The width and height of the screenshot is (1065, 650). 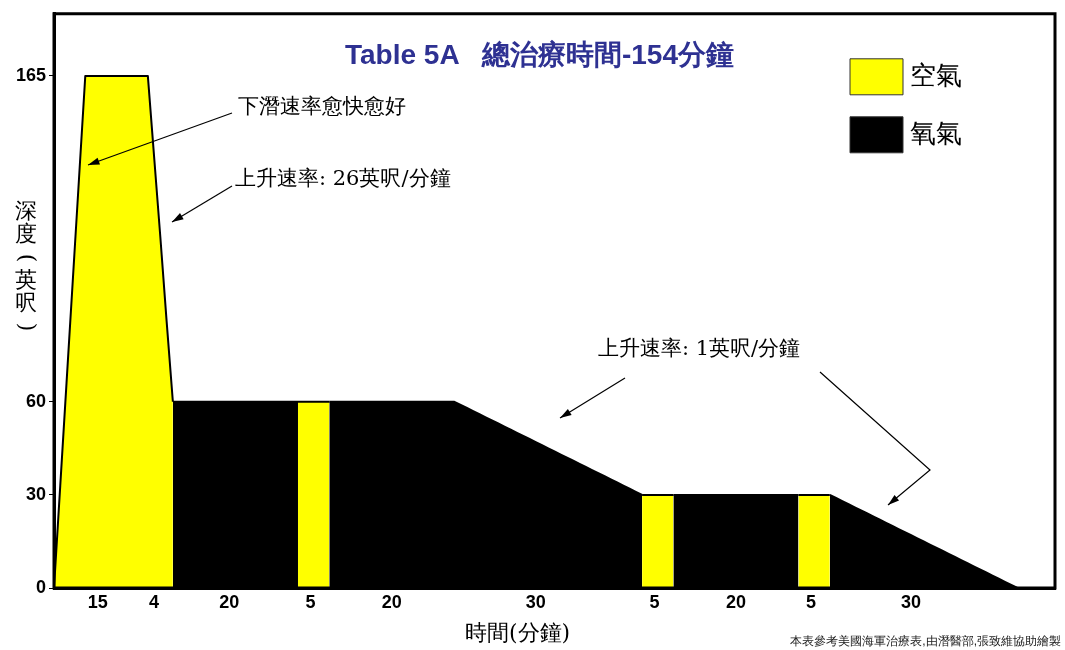 What do you see at coordinates (539, 54) in the screenshot?
I see `text: Table 5A 總治療時間-154分鐘` at bounding box center [539, 54].